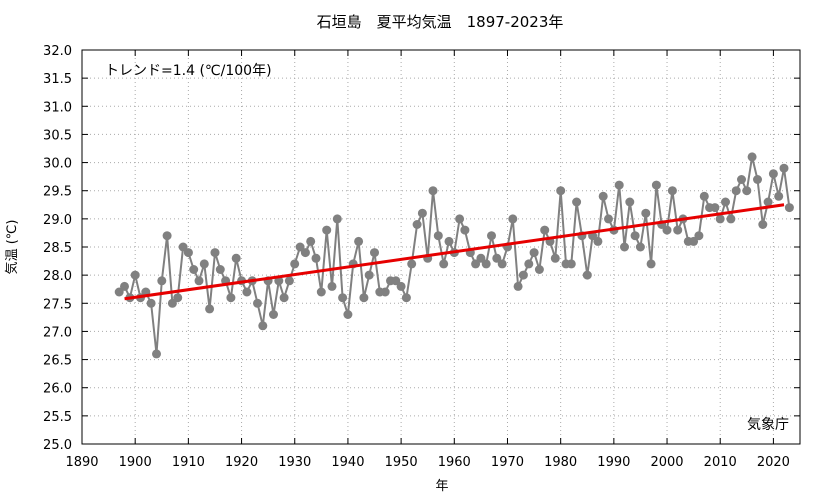  What do you see at coordinates (188, 462) in the screenshot?
I see `x-tick-label: 1910` at bounding box center [188, 462].